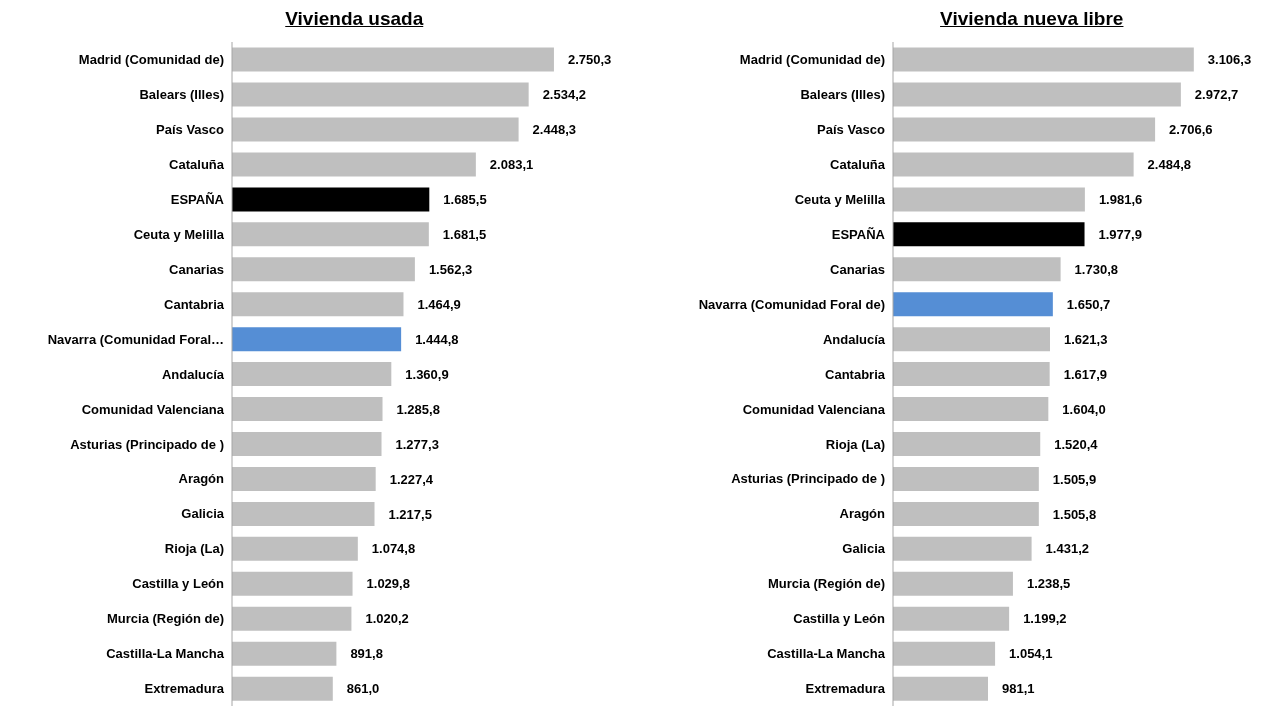  What do you see at coordinates (1075, 444) in the screenshot?
I see `data-label: 1.520,4` at bounding box center [1075, 444].